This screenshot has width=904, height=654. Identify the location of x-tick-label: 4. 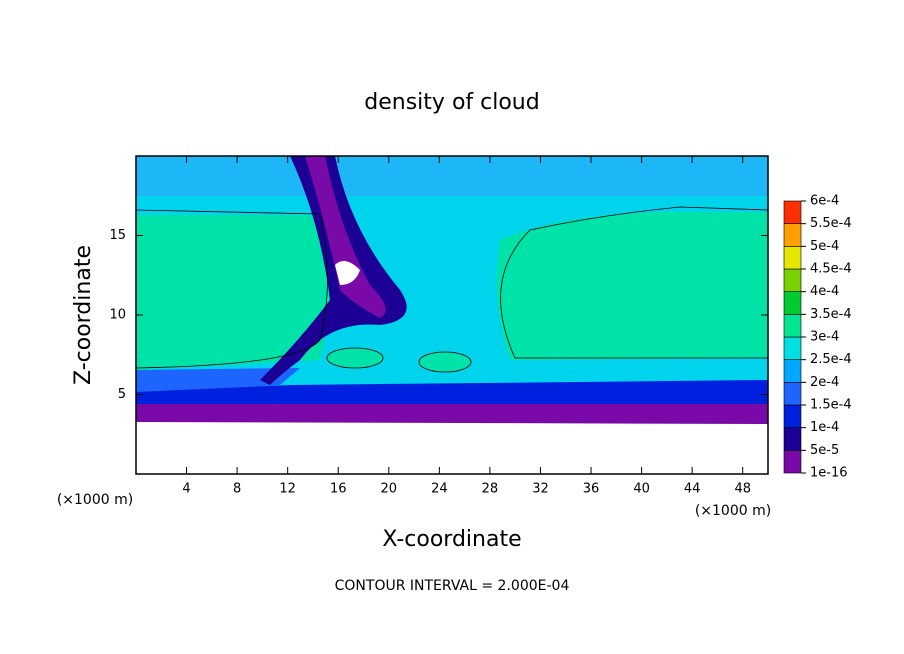
(186, 489).